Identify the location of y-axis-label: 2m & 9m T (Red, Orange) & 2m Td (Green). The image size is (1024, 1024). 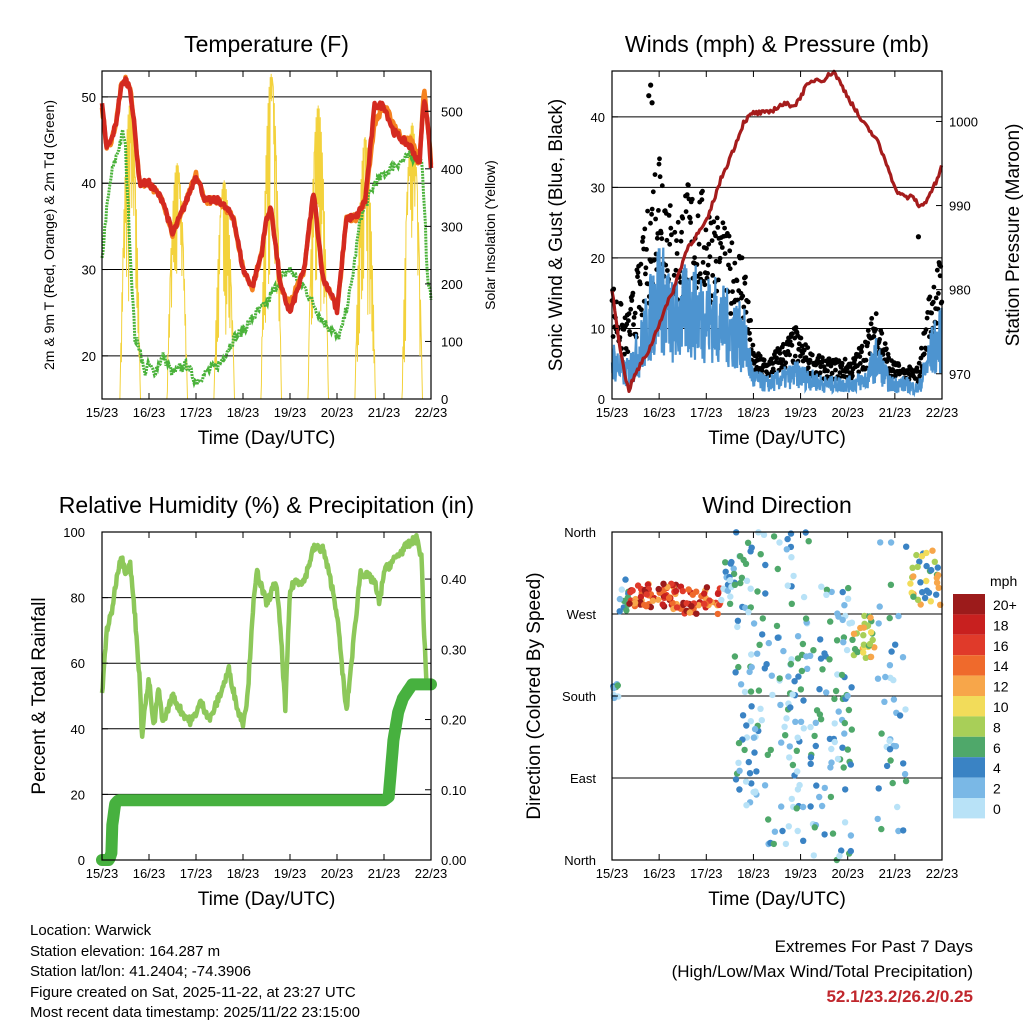
(49, 235).